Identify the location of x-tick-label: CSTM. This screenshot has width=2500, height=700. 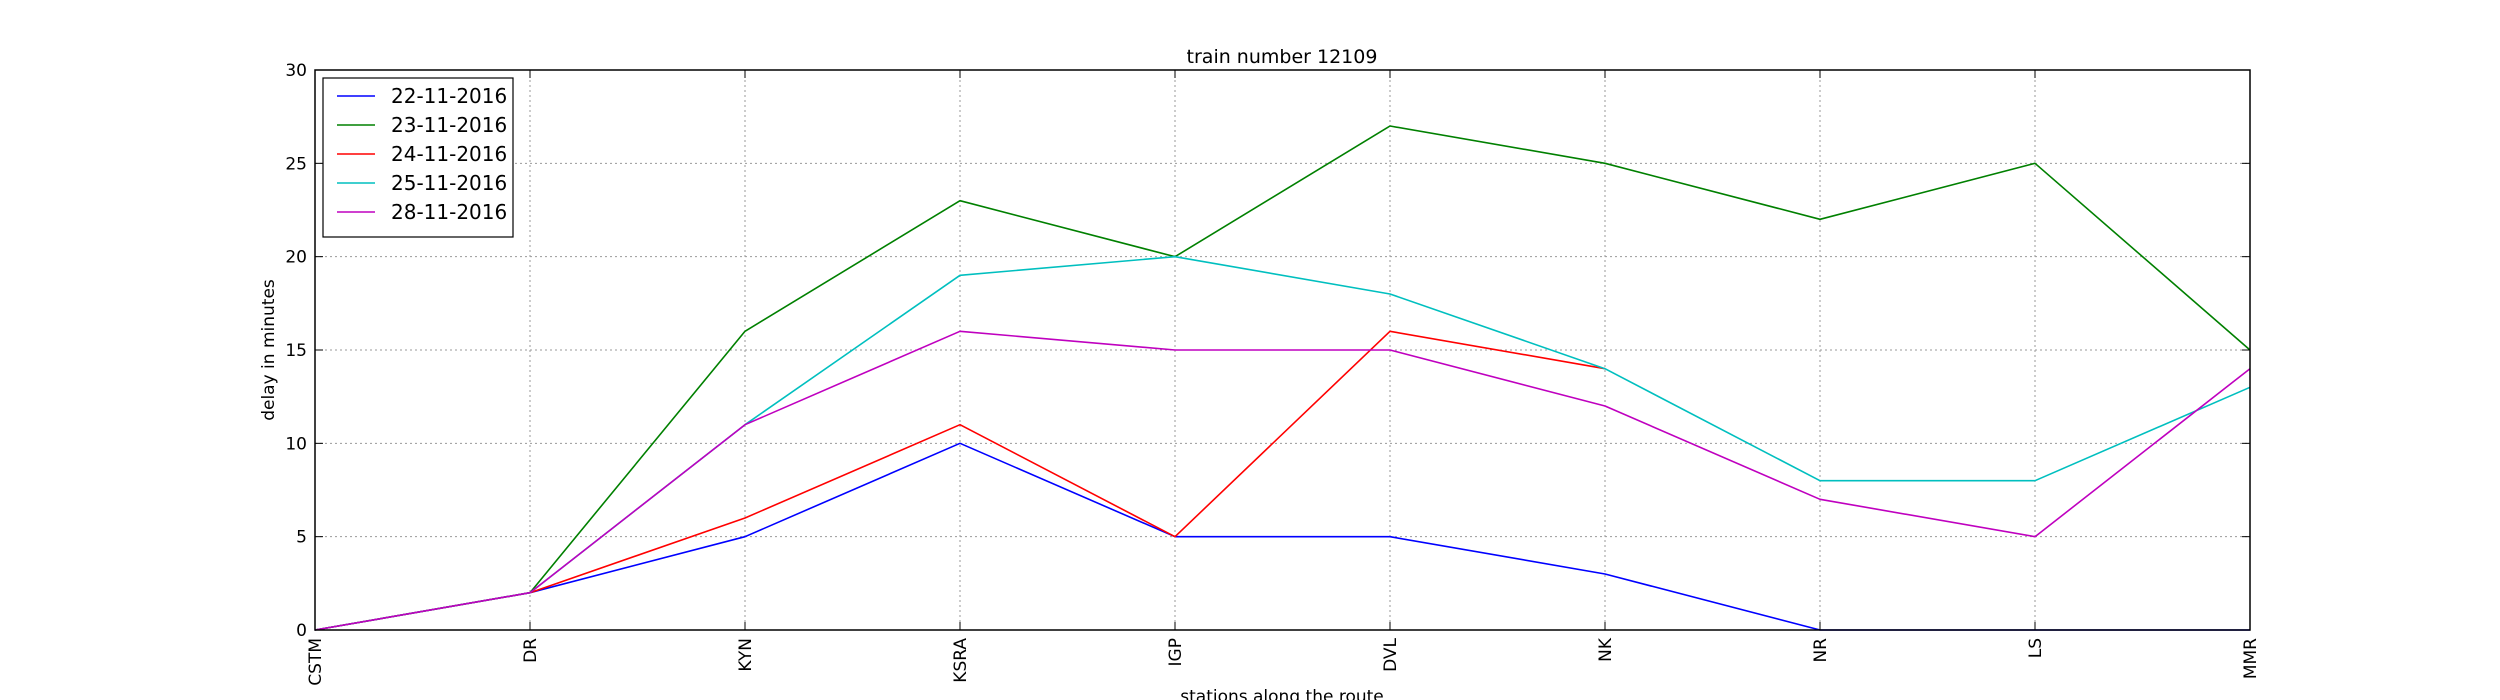
(316, 662).